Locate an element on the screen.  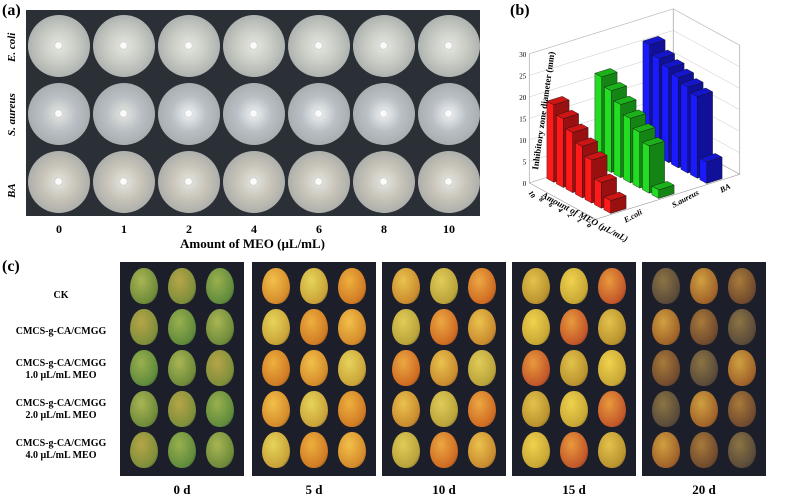
day-label: 20 d is located at coordinates (704, 489).